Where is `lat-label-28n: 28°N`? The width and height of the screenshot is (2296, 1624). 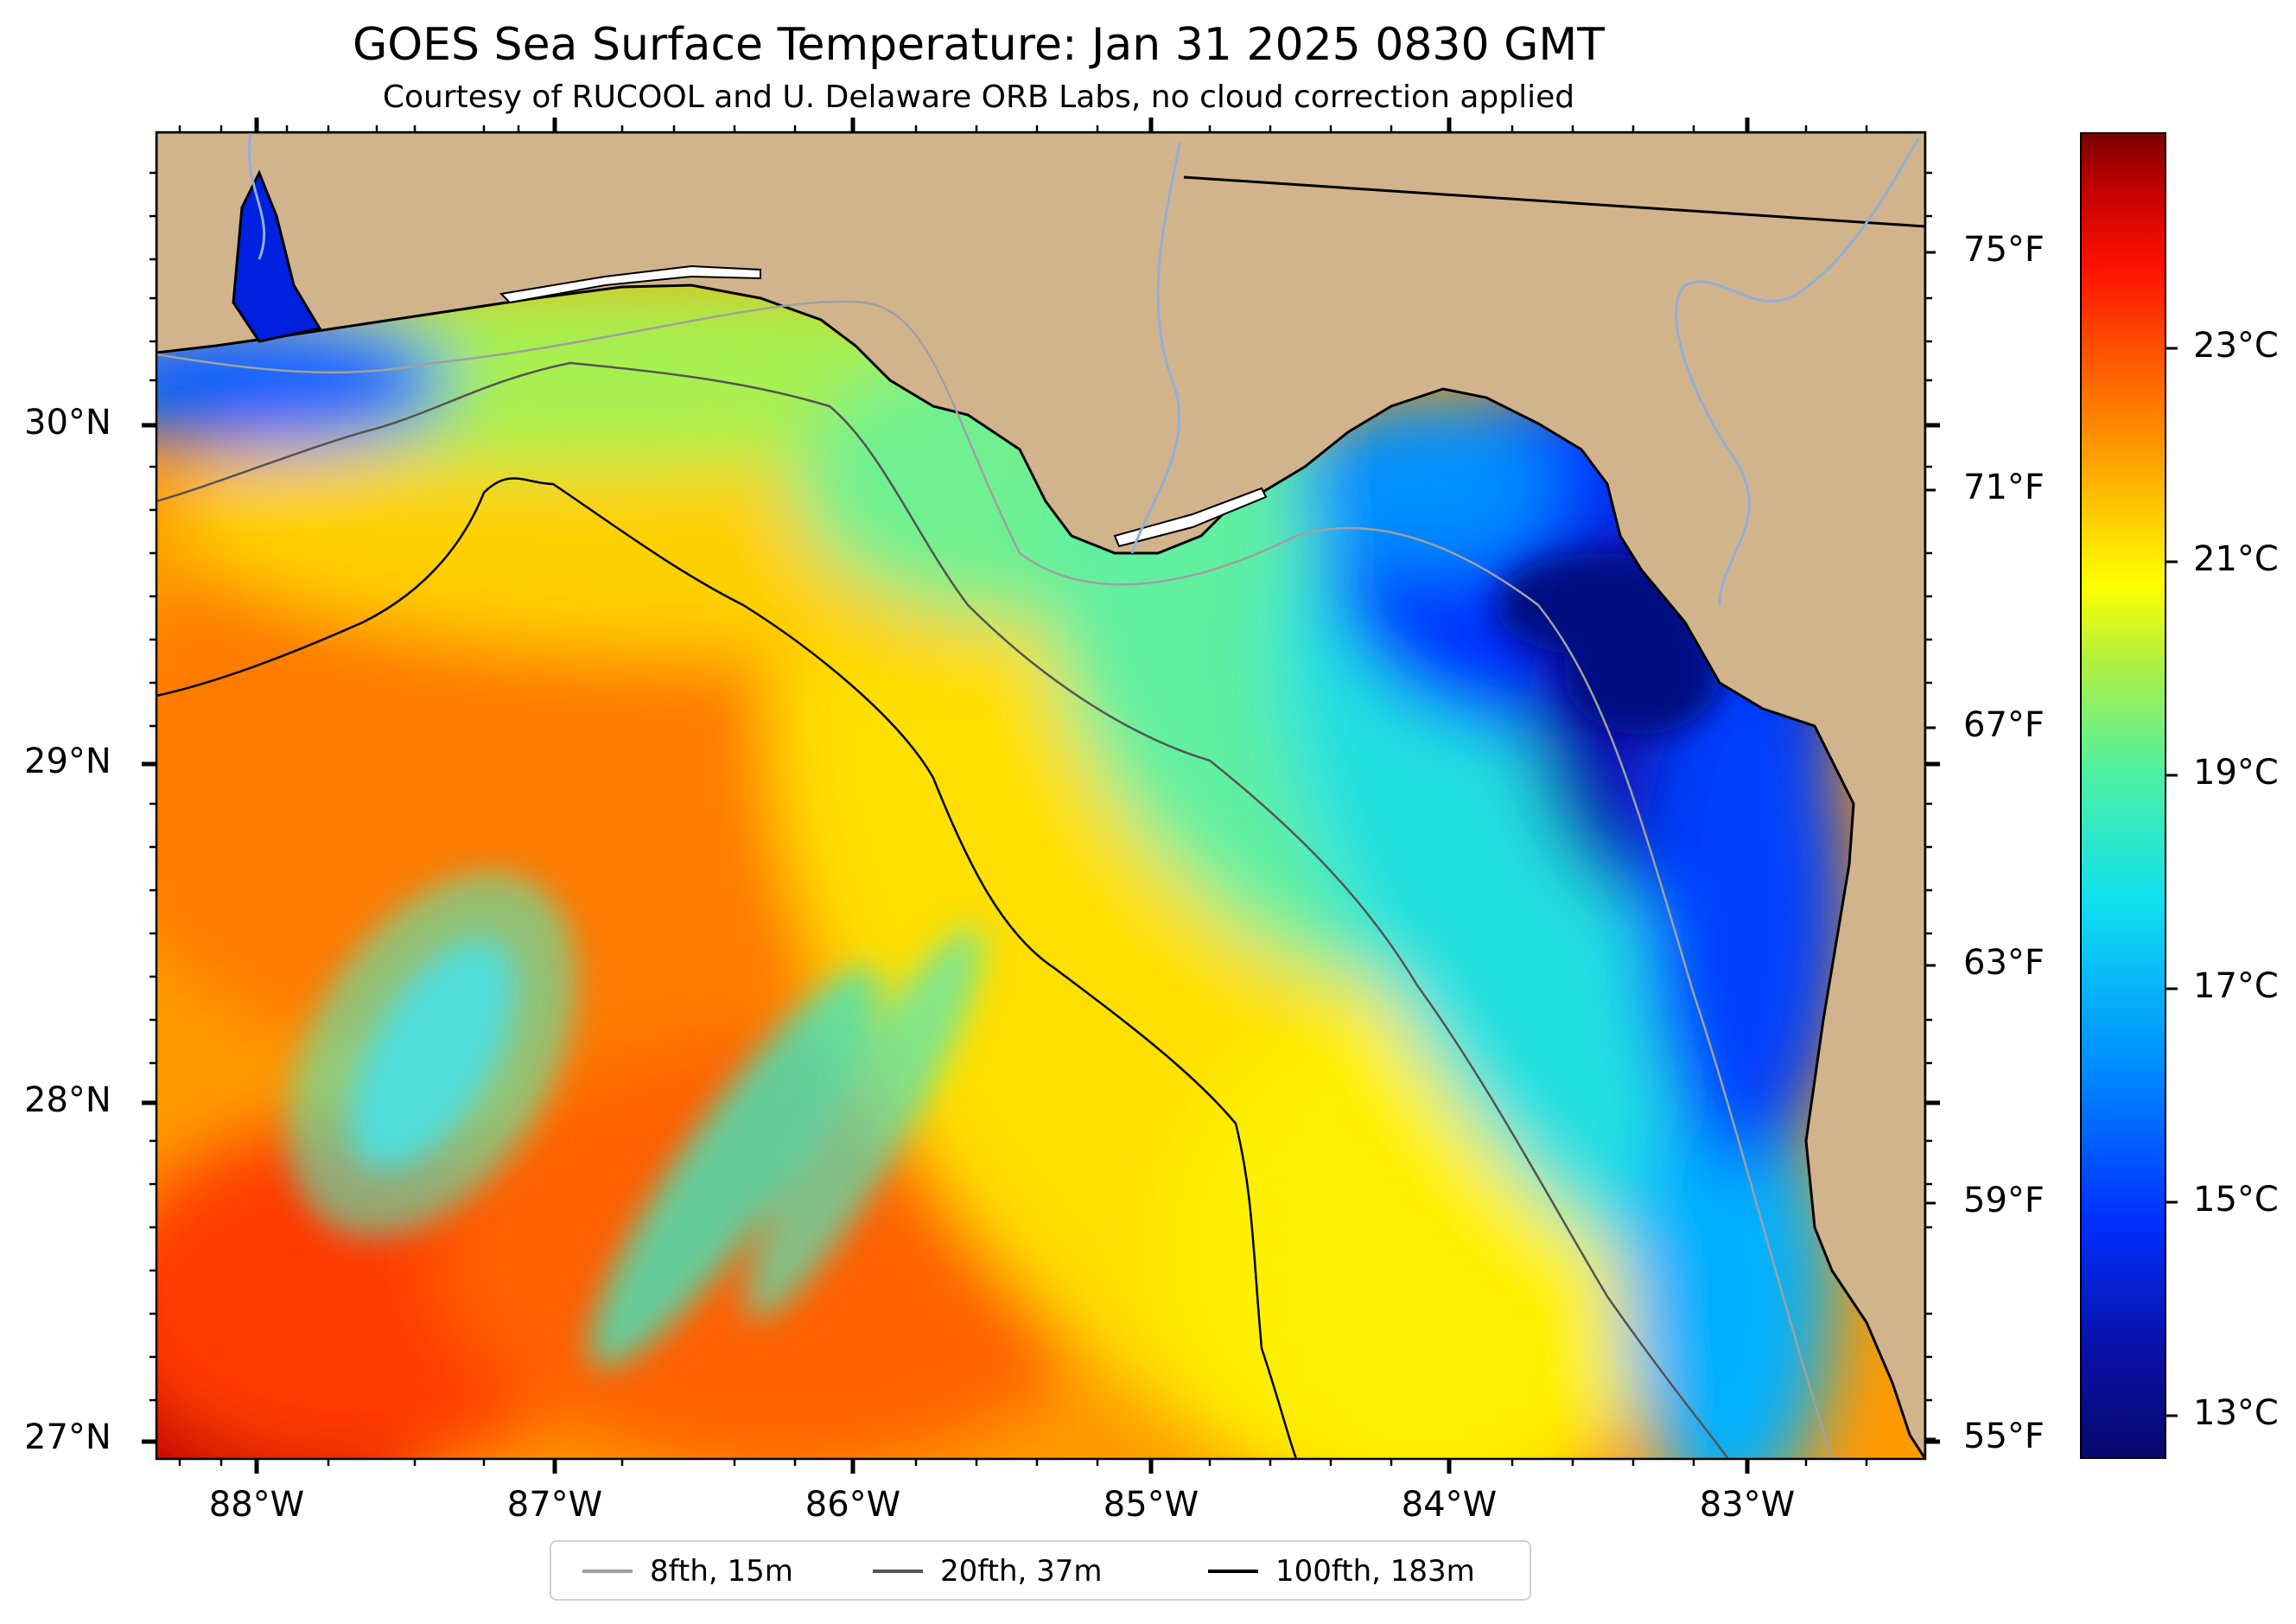 lat-label-28n: 28°N is located at coordinates (67, 1100).